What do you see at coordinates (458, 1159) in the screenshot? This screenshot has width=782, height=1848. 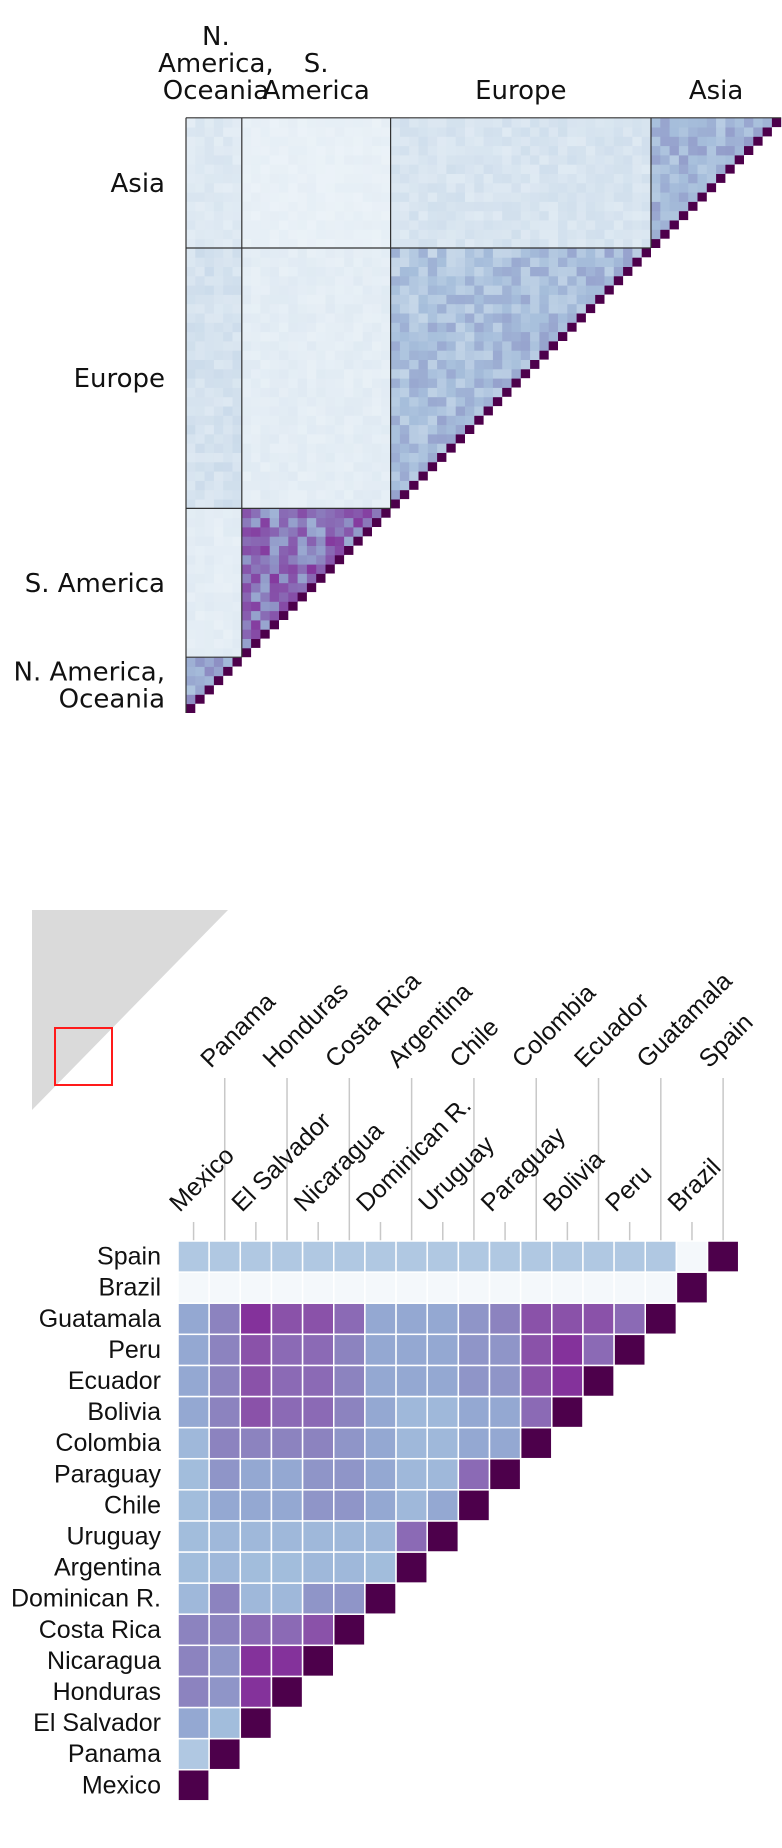 I see `column-guides` at bounding box center [458, 1159].